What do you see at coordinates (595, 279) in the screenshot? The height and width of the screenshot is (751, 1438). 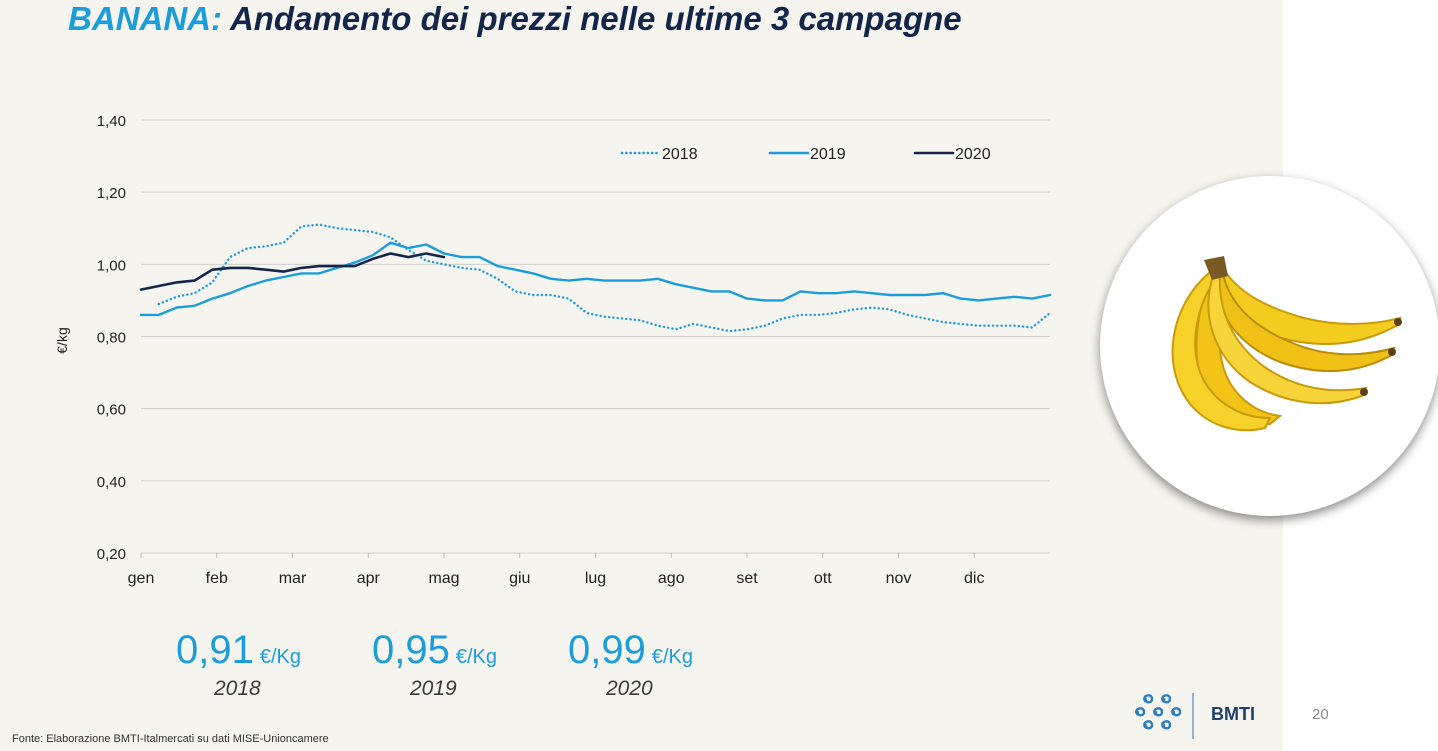 I see `series-line-2019` at bounding box center [595, 279].